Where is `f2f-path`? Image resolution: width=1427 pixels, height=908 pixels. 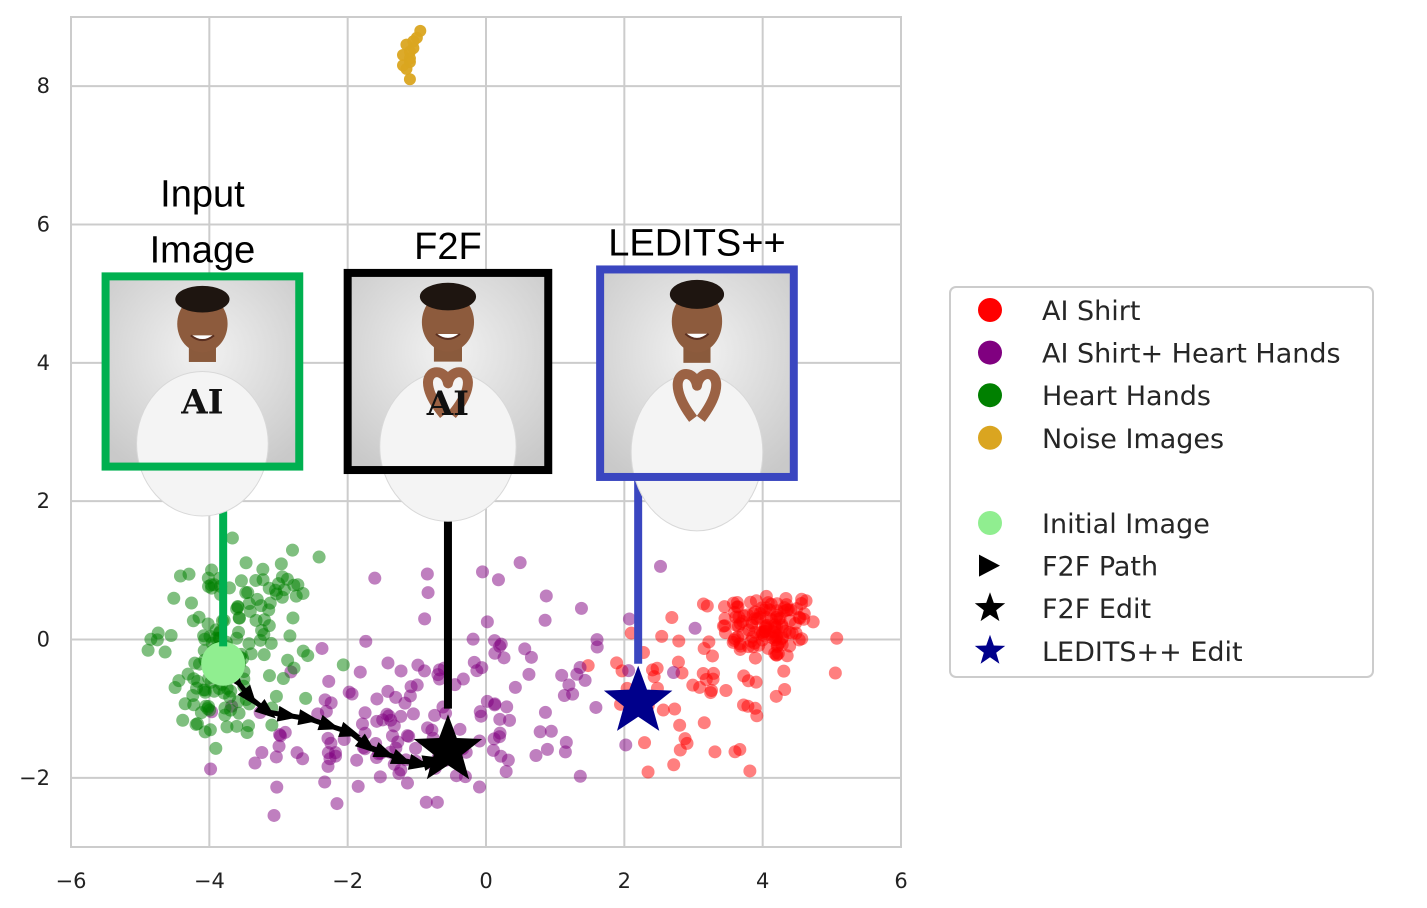
f2f-path is located at coordinates (335, 716).